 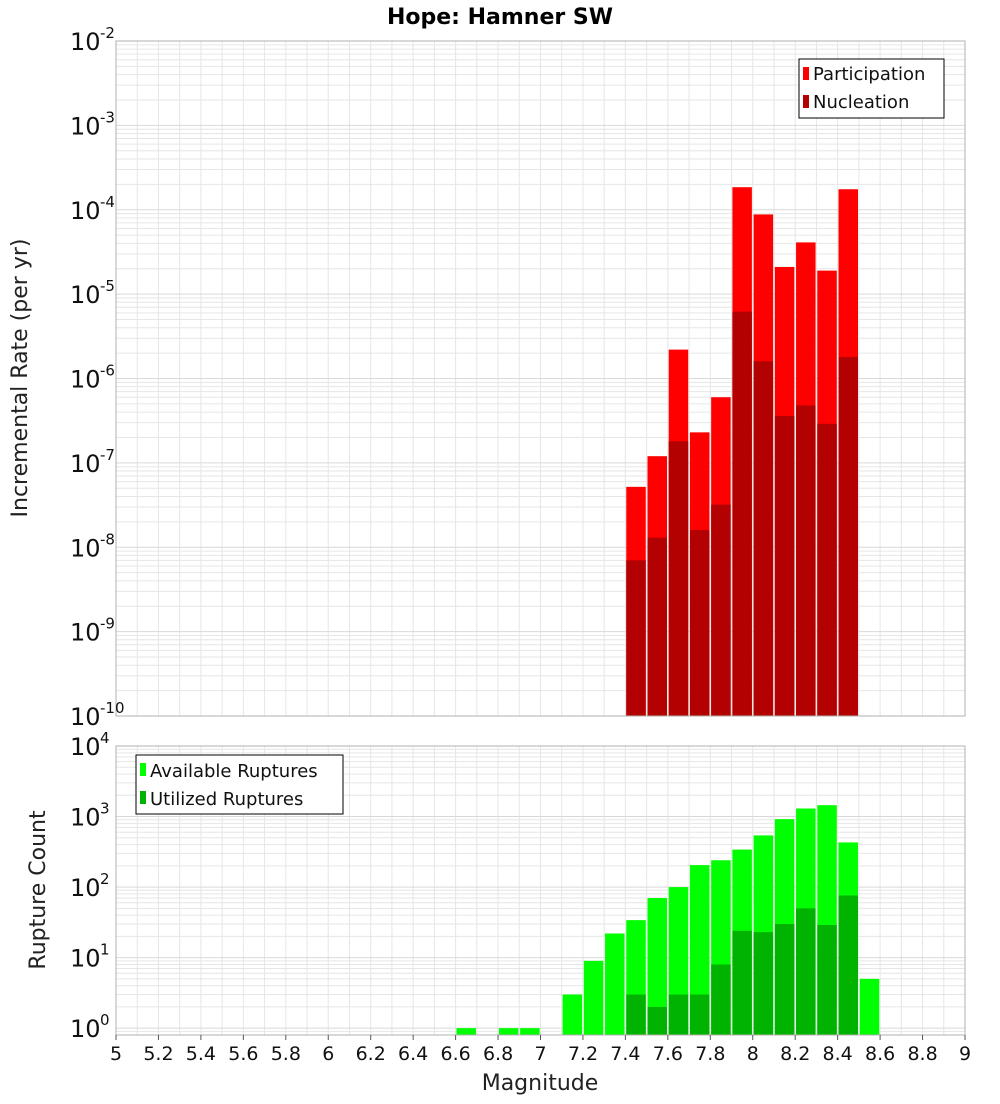 I want to click on legend-nucleation-label: Nucleation, so click(x=861, y=102).